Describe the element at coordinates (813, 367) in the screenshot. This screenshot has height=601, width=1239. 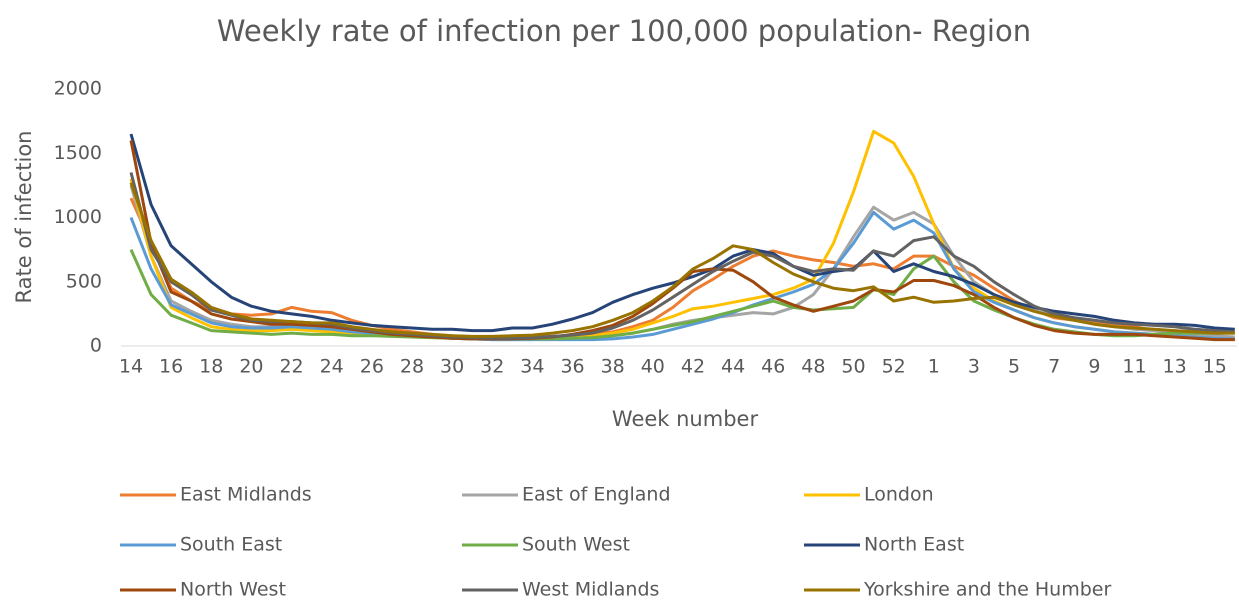
I see `x-tick-label: 48` at that location.